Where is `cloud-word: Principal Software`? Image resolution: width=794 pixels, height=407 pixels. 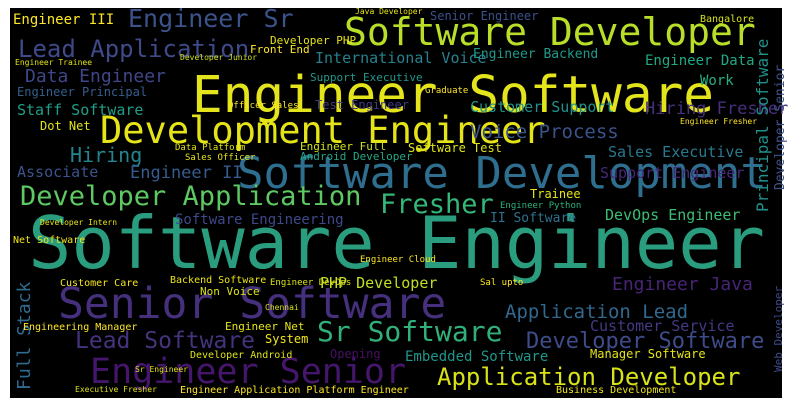 cloud-word: Principal Software is located at coordinates (762, 125).